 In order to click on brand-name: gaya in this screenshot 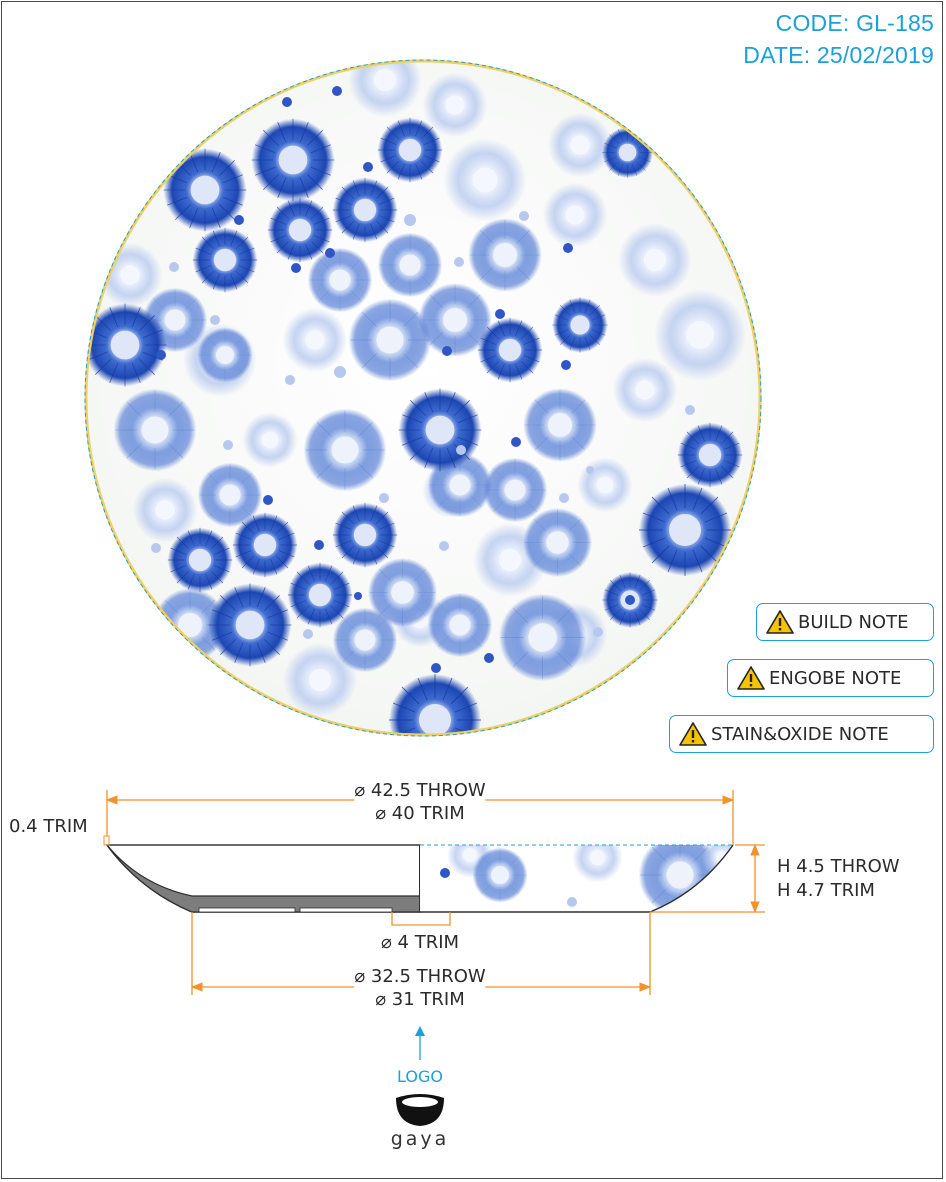, I will do `click(420, 1139)`.